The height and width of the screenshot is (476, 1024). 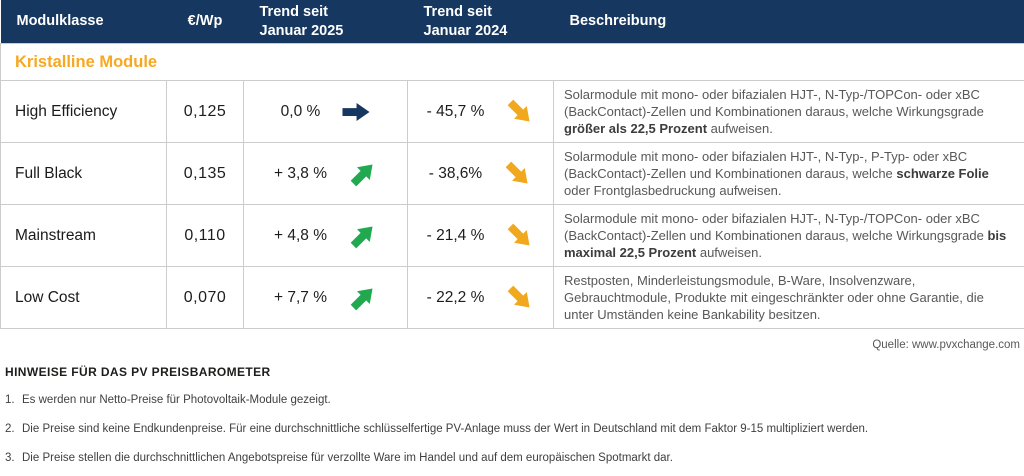 What do you see at coordinates (788, 22) in the screenshot?
I see `col-header-beschreibung: Beschreibung` at bounding box center [788, 22].